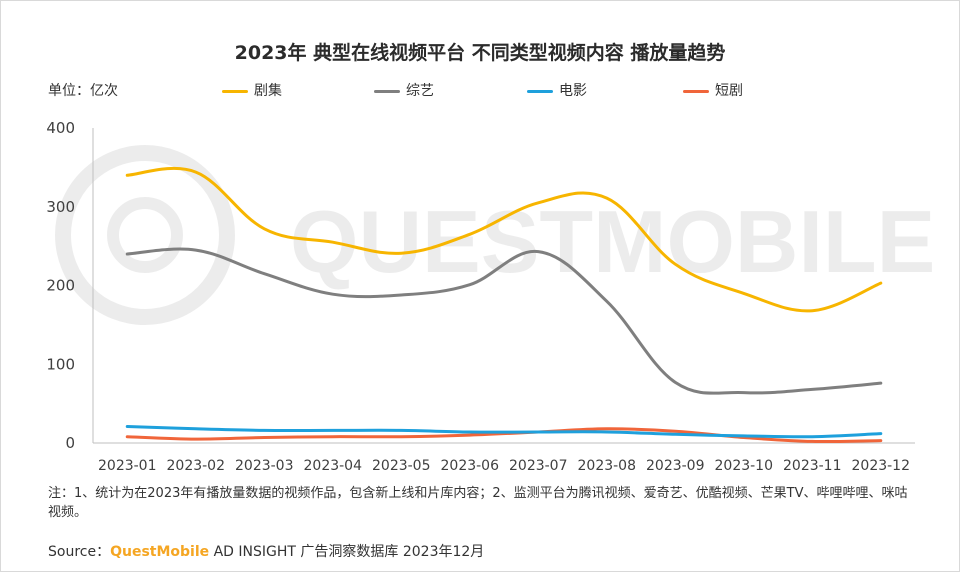 This screenshot has width=960, height=572. Describe the element at coordinates (268, 91) in the screenshot. I see `legend-label: 剧集` at that location.